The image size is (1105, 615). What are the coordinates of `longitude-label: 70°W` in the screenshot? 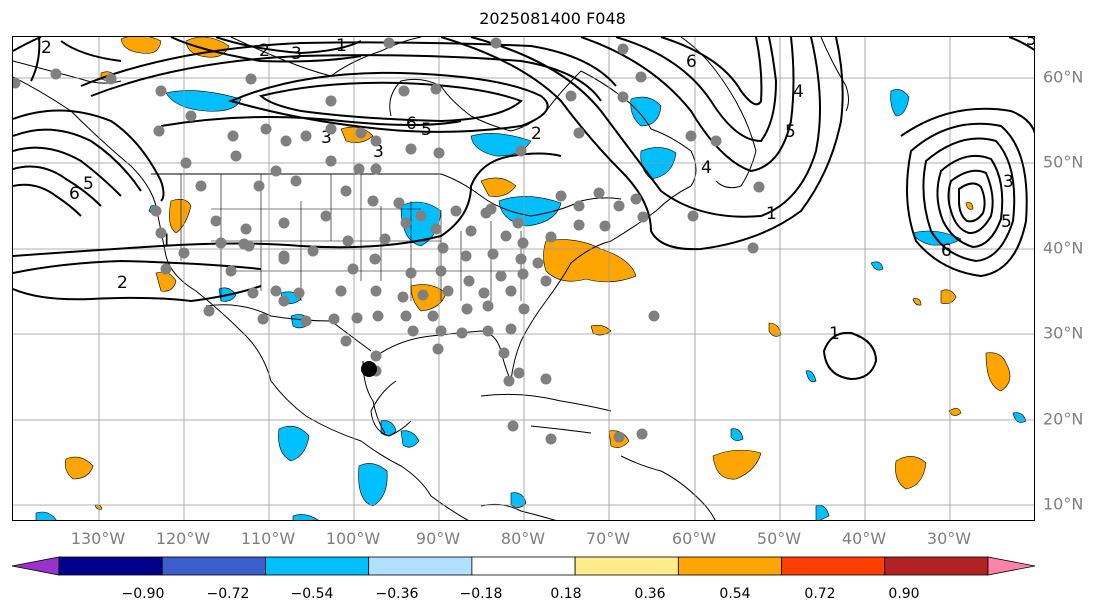 It's located at (608, 538).